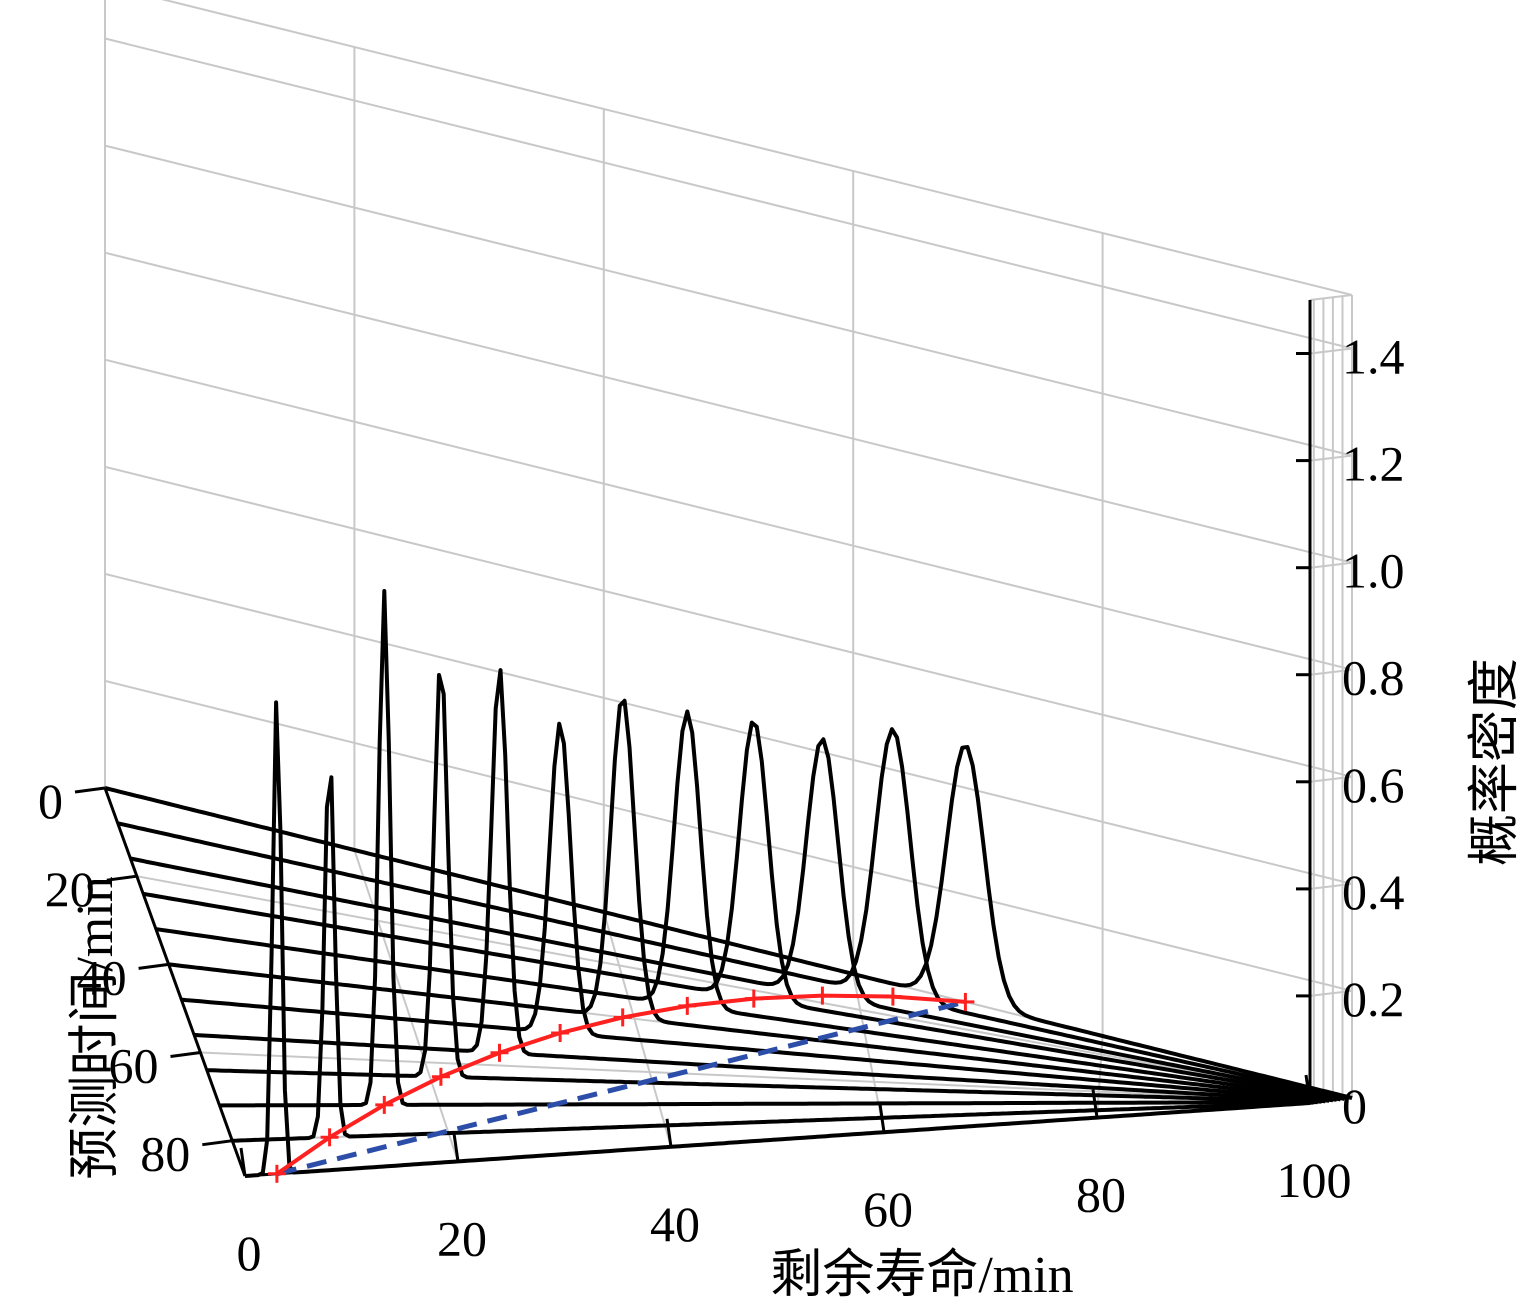 Image resolution: width=1523 pixels, height=1303 pixels. What do you see at coordinates (102, 977) in the screenshot?
I see `y-tick-label: 40` at bounding box center [102, 977].